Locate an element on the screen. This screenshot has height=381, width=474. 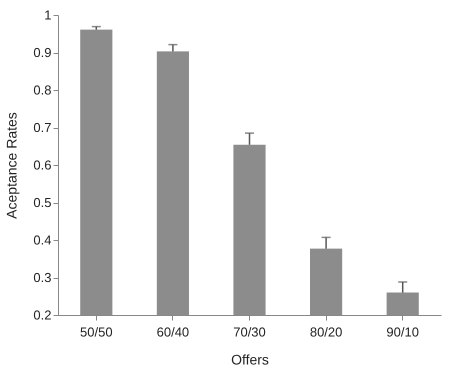
y-tick-label: 0.5 is located at coordinates (42, 202).